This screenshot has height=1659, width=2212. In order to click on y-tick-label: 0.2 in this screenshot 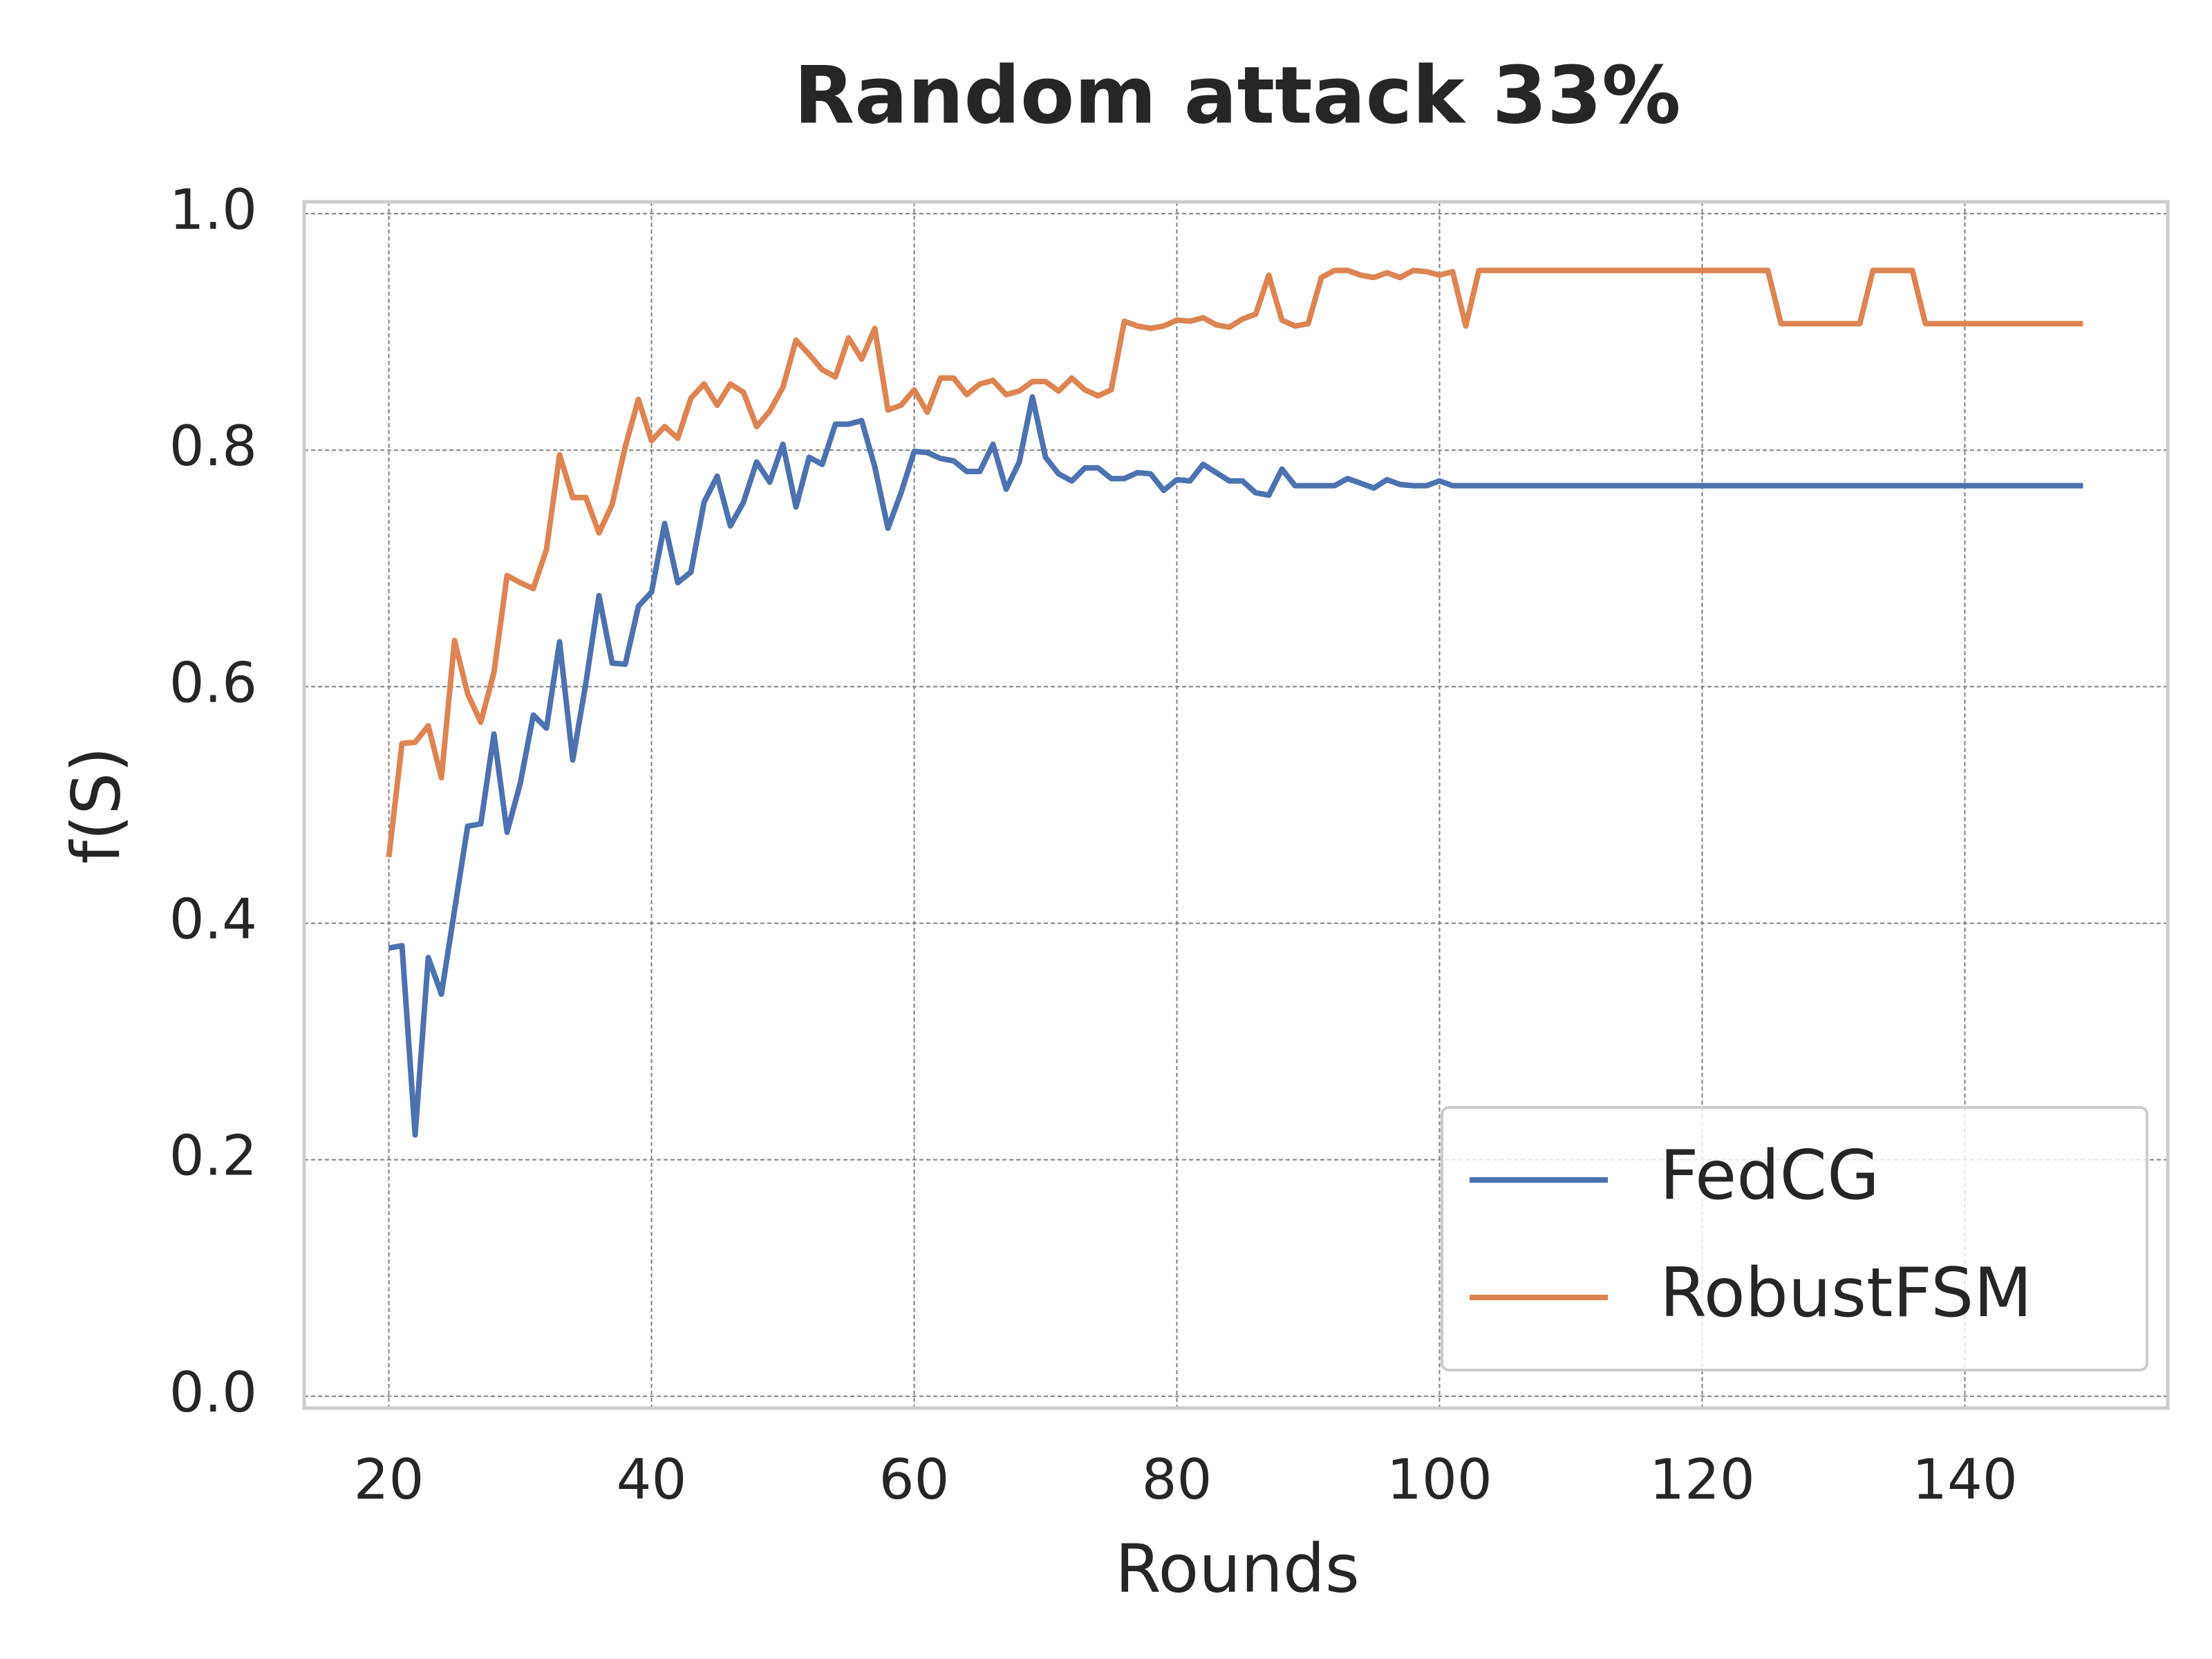, I will do `click(213, 1156)`.